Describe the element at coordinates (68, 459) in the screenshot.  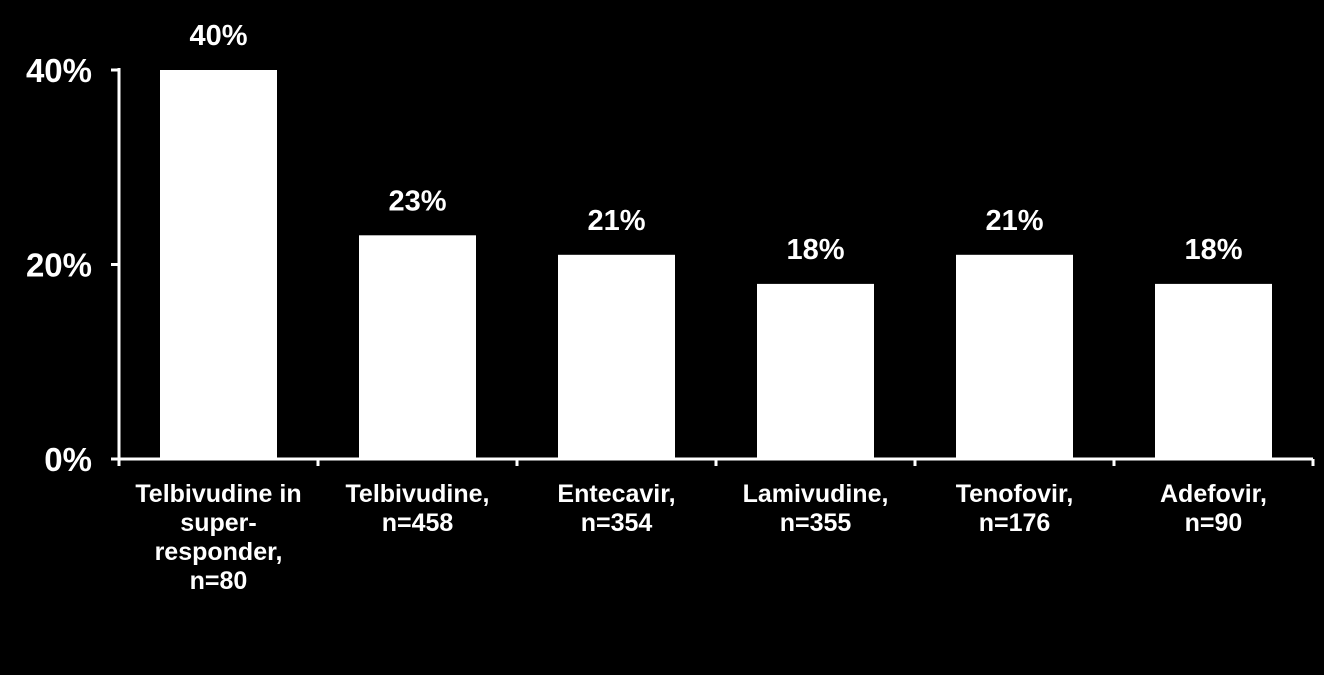
I see `y-tick-label-0: 0%` at that location.